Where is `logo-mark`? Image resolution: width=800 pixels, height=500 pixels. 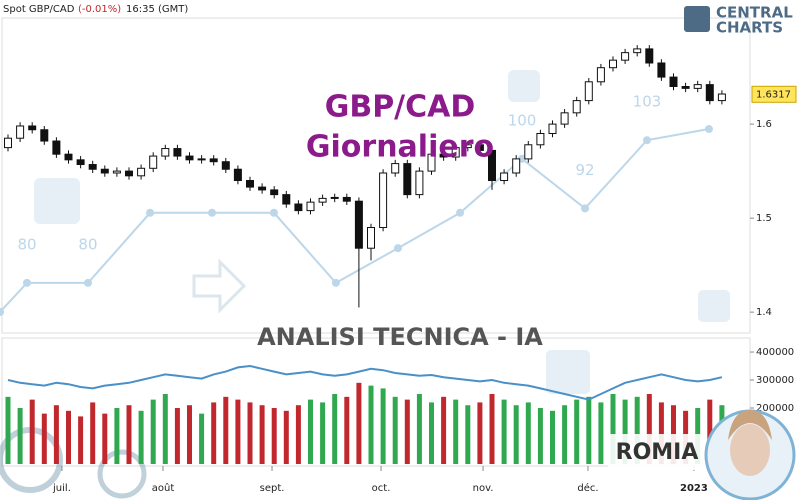 logo-mark is located at coordinates (697, 19).